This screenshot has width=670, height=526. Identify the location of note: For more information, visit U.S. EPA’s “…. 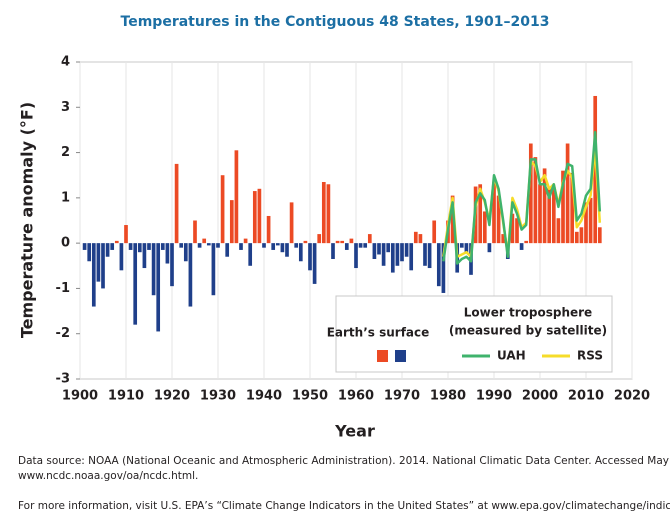
(344, 506).